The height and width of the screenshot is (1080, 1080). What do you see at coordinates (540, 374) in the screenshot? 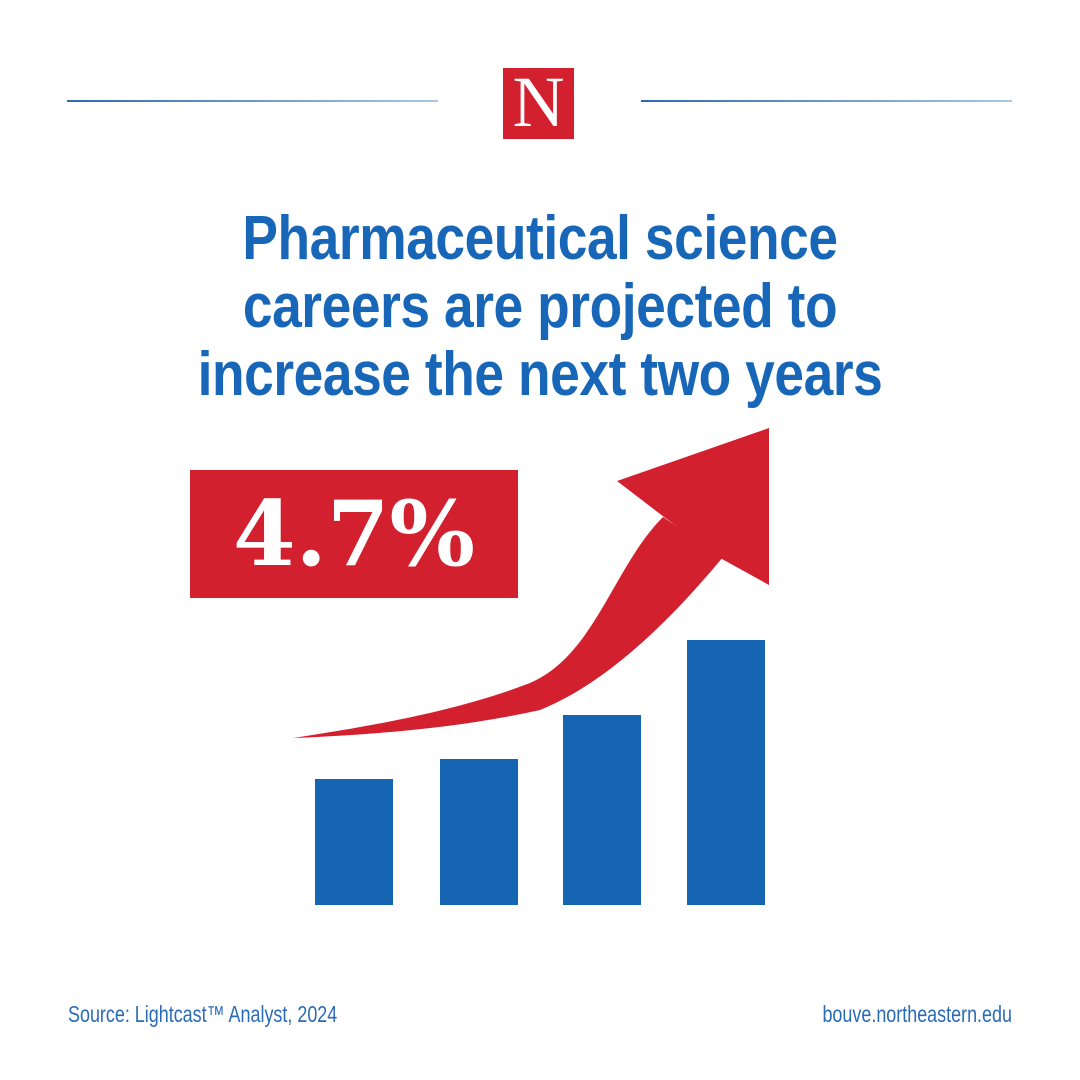
I see `headline-line-3: increase the next two years` at bounding box center [540, 374].